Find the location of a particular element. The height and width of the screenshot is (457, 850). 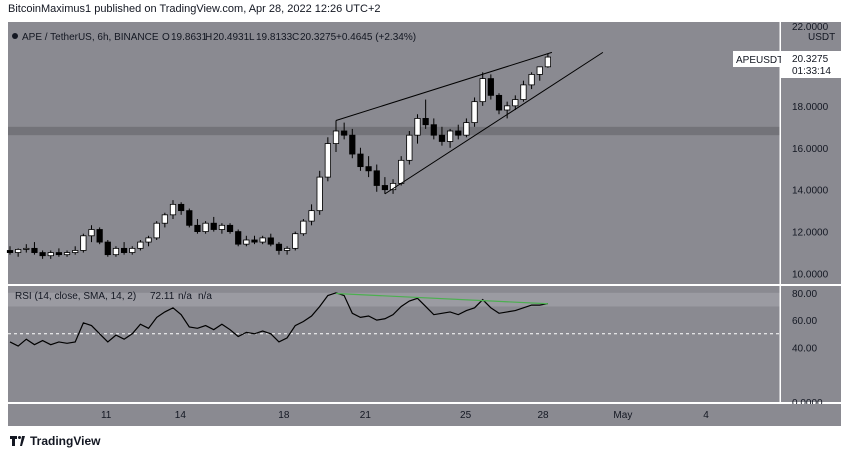

rsi-axis is located at coordinates (811, 344).